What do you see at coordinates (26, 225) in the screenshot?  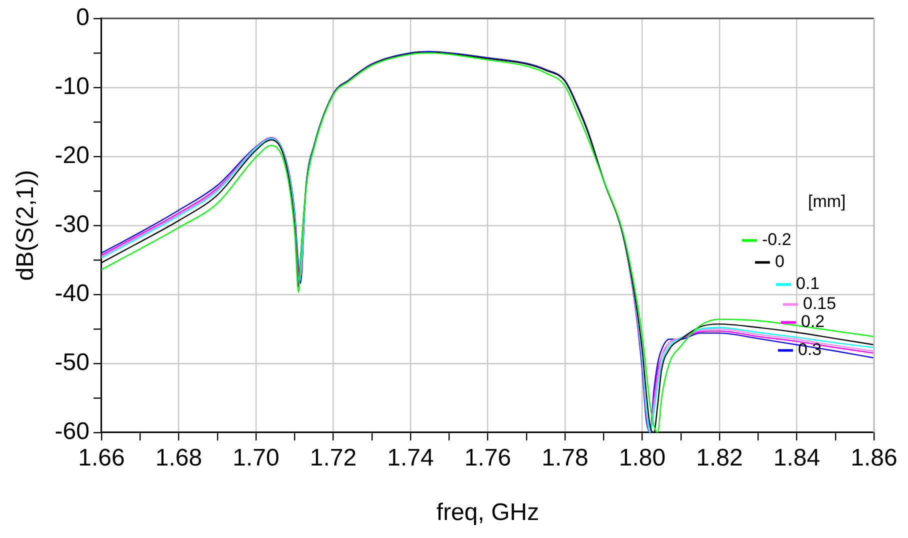 I see `y-axis-title: dB(S(2,1))` at bounding box center [26, 225].